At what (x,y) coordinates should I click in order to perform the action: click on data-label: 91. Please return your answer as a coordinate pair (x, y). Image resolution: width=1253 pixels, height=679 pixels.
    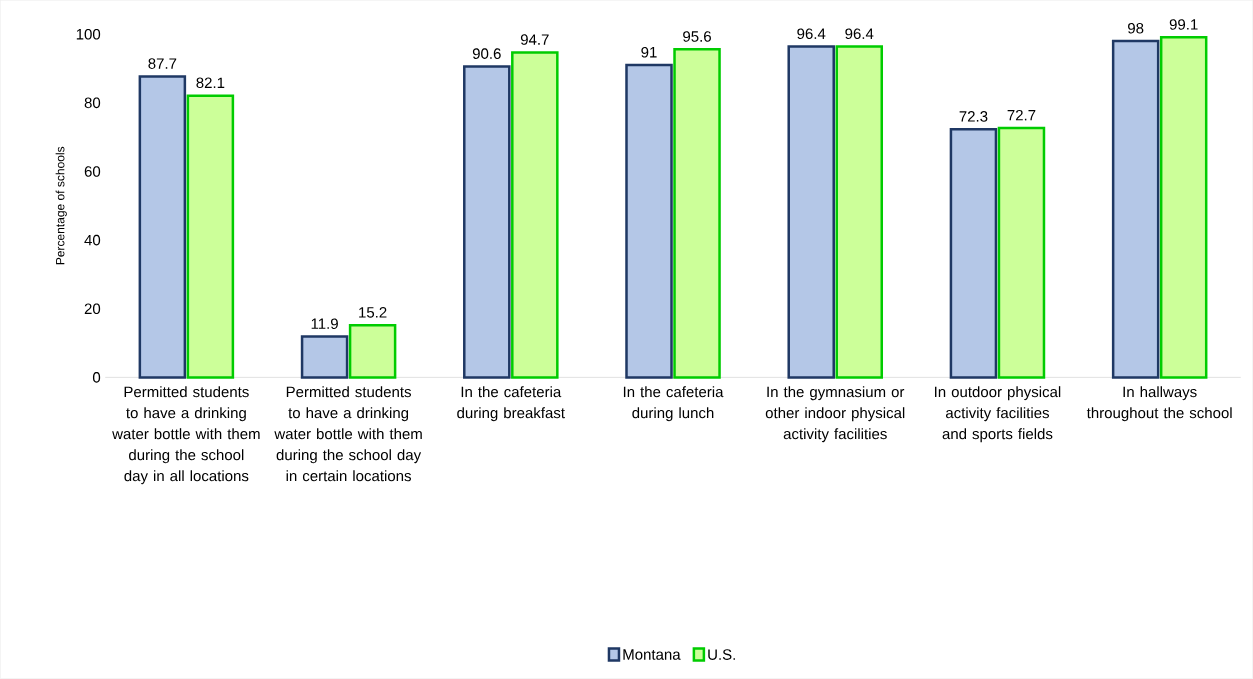
    Looking at the image, I should click on (649, 52).